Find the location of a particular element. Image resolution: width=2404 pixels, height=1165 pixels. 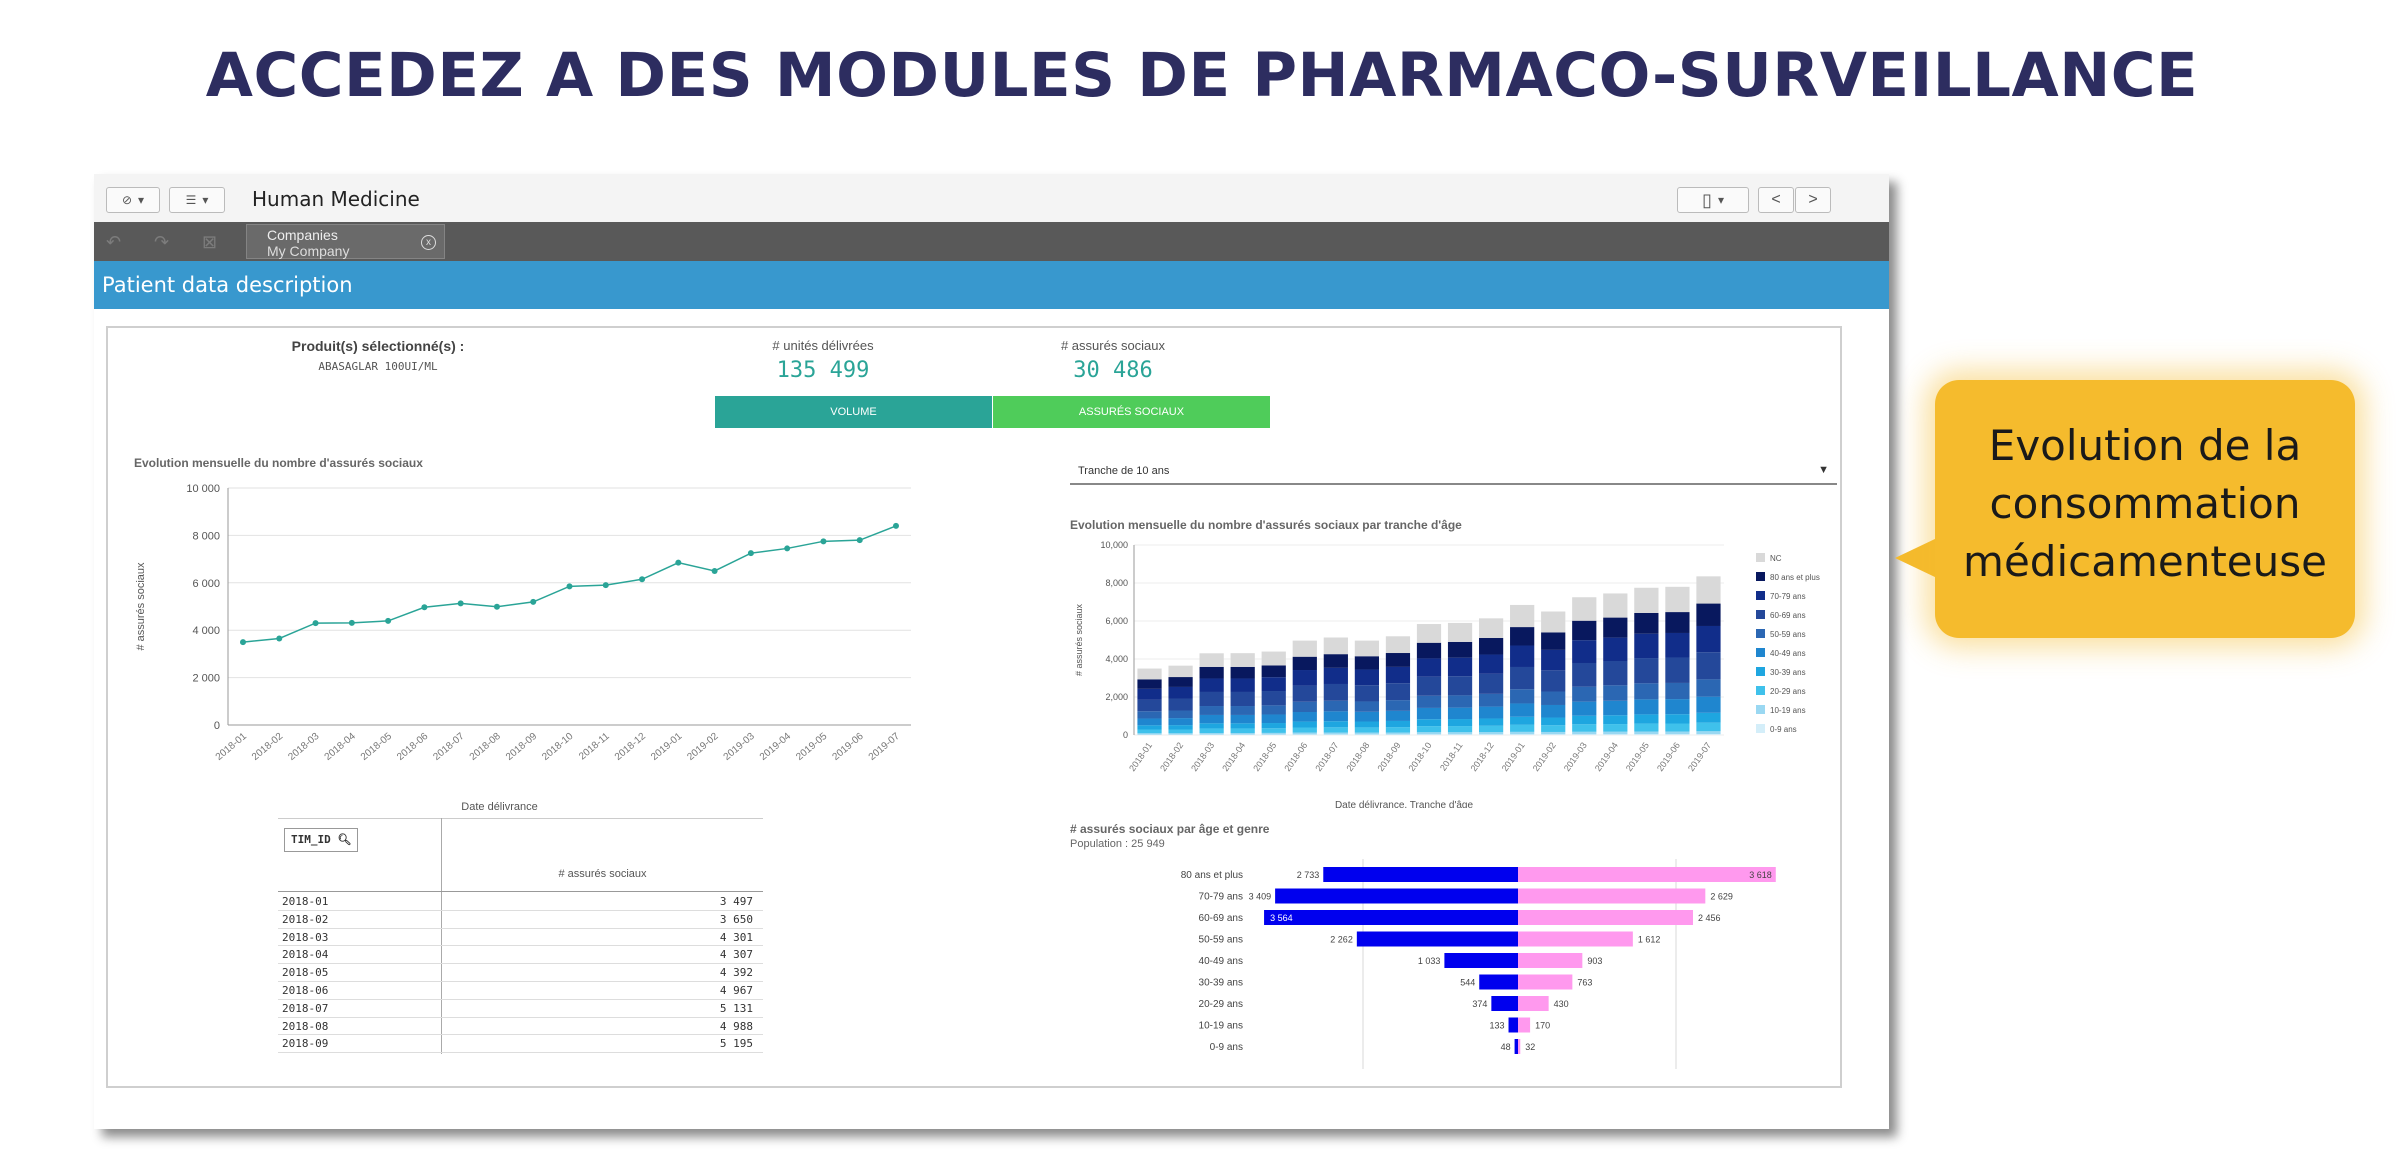

row-separator is located at coordinates (520, 946).